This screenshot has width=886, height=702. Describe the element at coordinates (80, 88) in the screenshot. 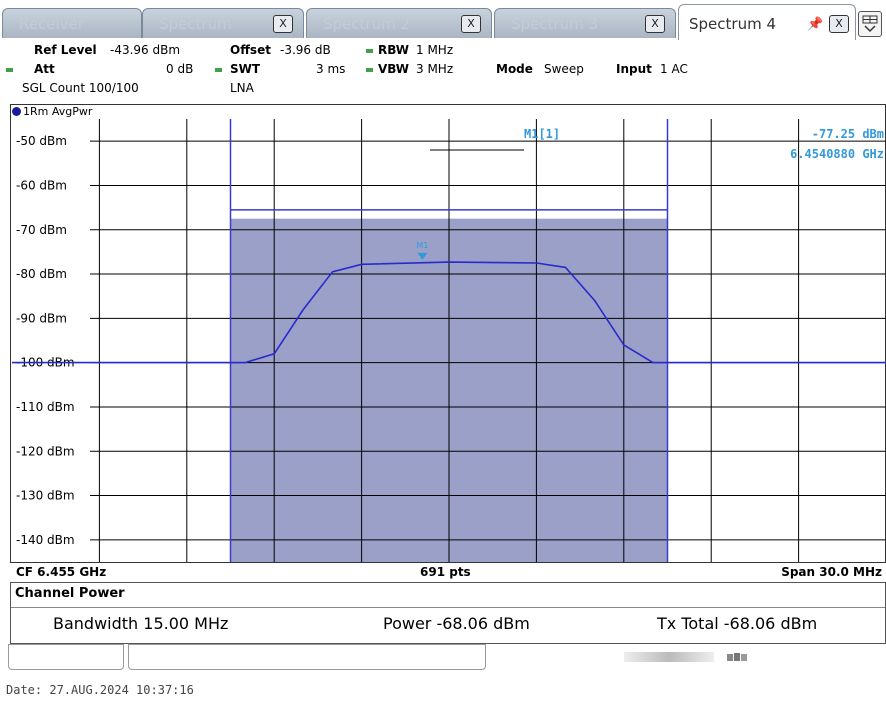

I see `sgl-count: SGL Count 100/100` at that location.